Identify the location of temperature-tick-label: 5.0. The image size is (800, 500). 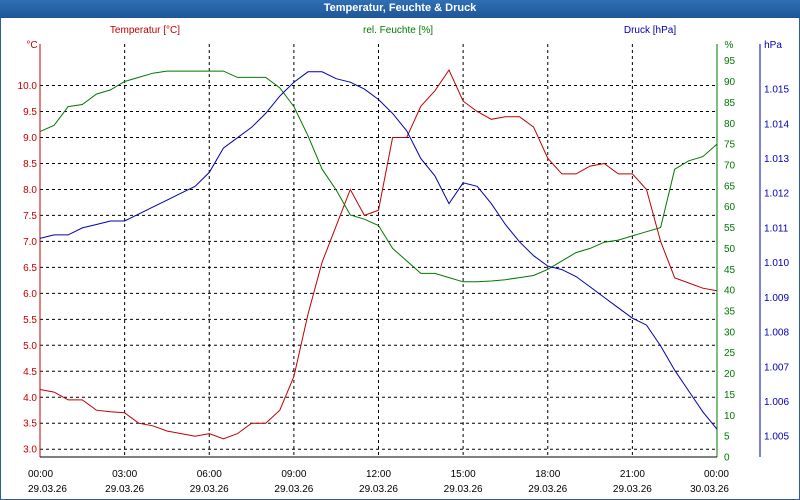
(30, 346).